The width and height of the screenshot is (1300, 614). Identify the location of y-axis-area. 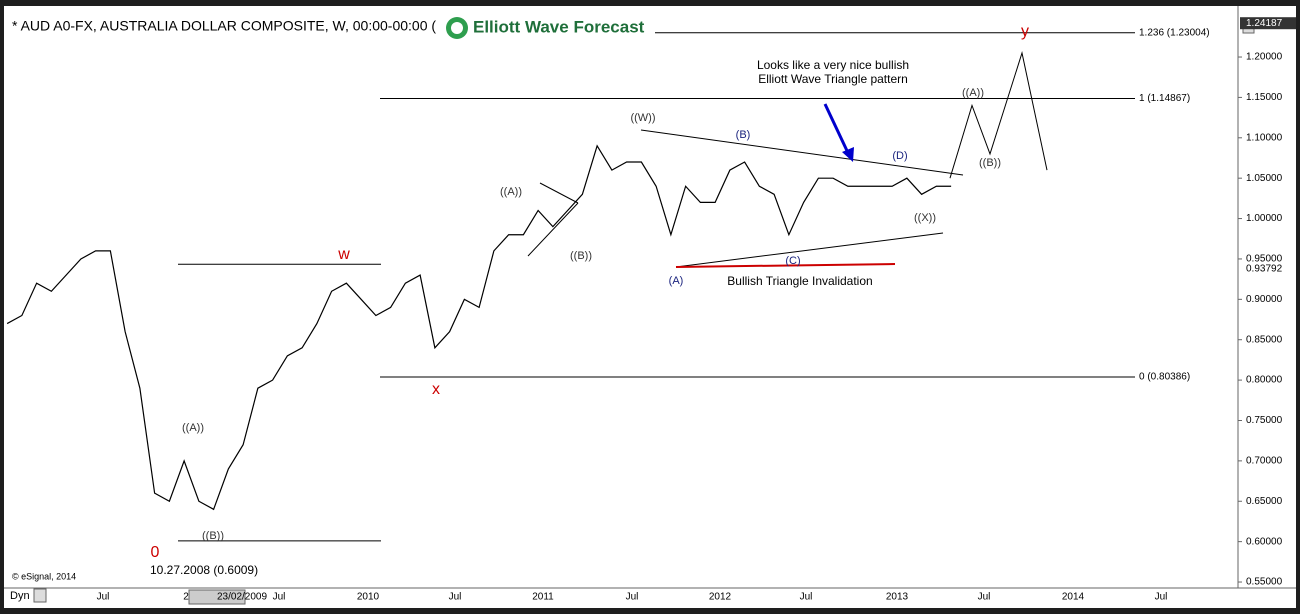
(1267, 297).